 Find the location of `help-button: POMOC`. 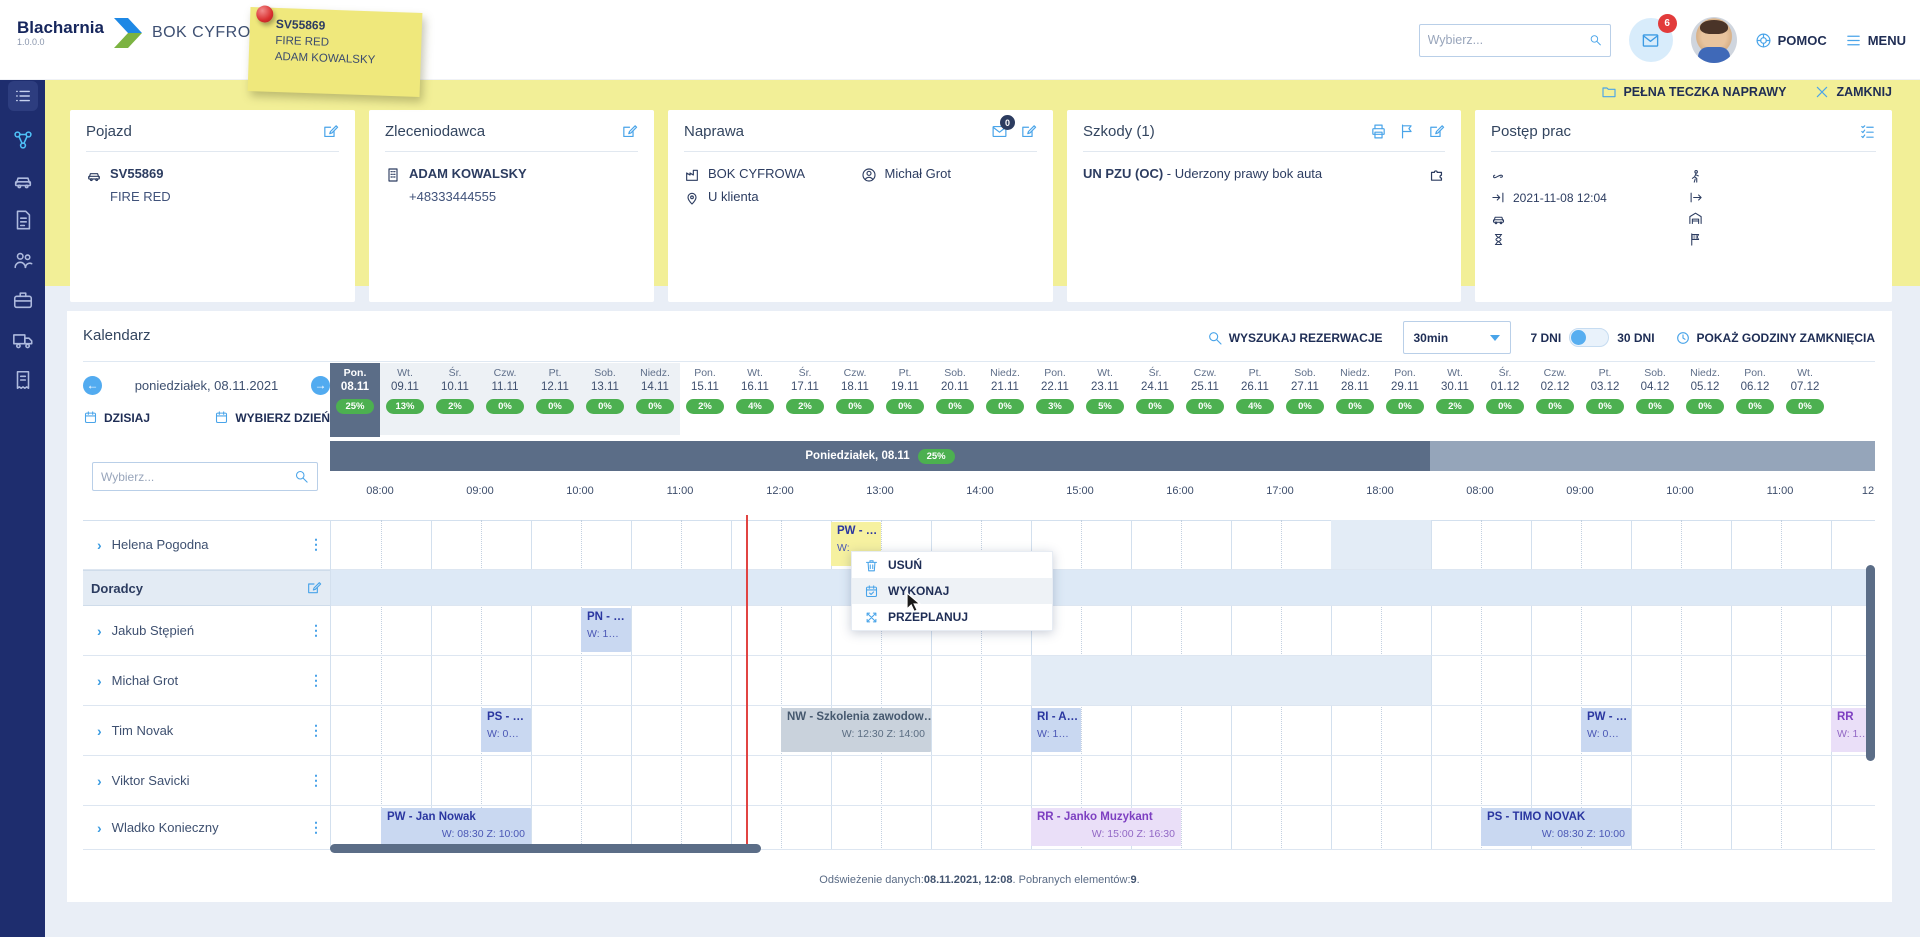

help-button: POMOC is located at coordinates (1791, 40).